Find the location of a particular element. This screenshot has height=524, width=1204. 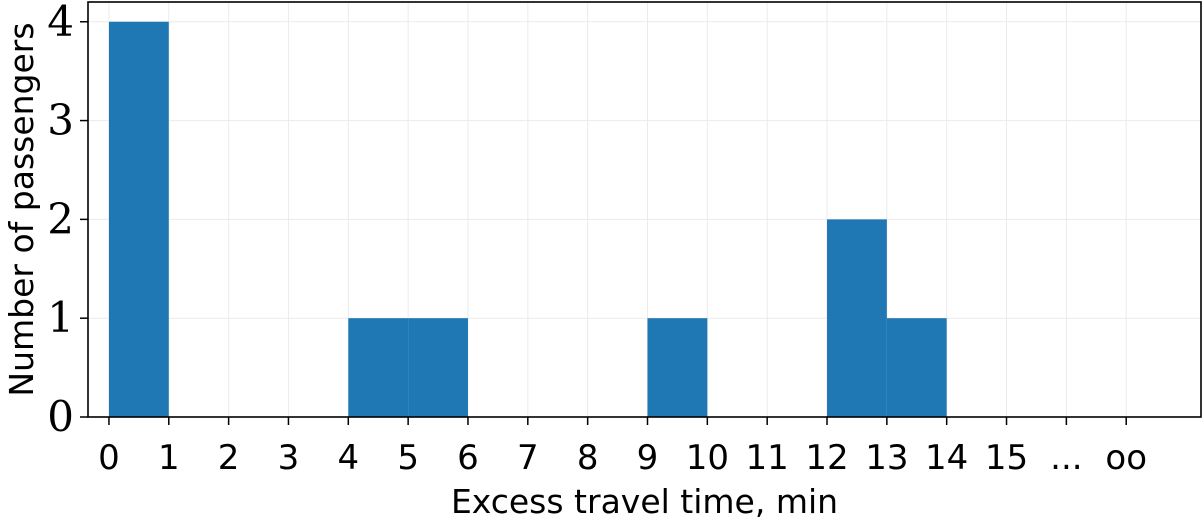

x-tick-label: 6 is located at coordinates (468, 458).